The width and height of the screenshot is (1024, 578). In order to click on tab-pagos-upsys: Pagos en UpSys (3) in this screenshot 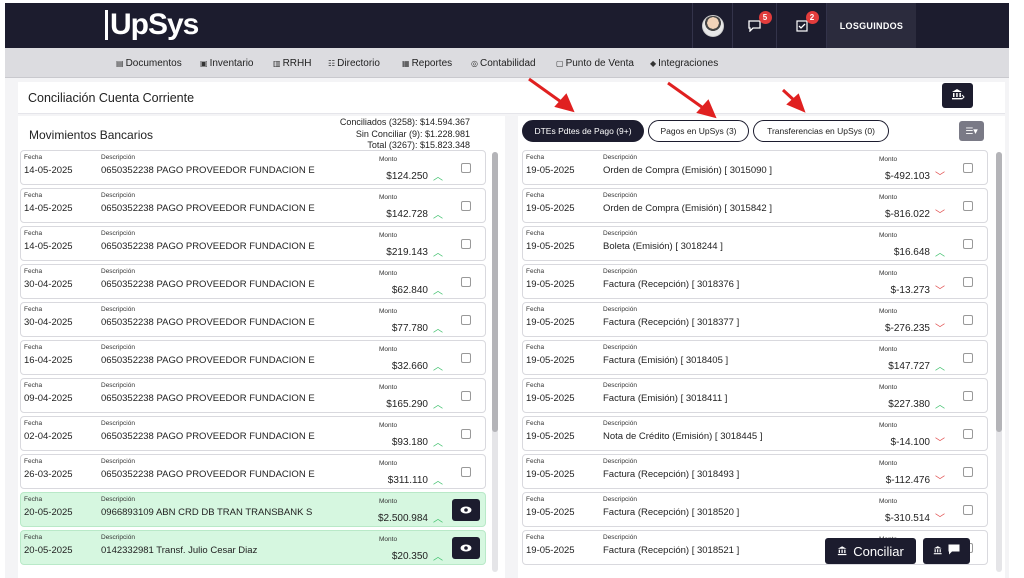, I will do `click(698, 131)`.